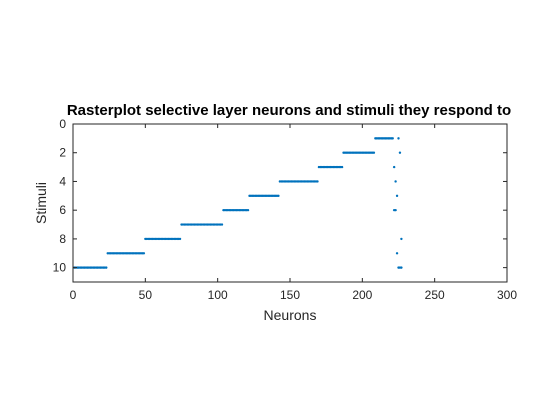 The height and width of the screenshot is (420, 560). Describe the element at coordinates (62, 210) in the screenshot. I see `y-tick-label: 6` at that location.